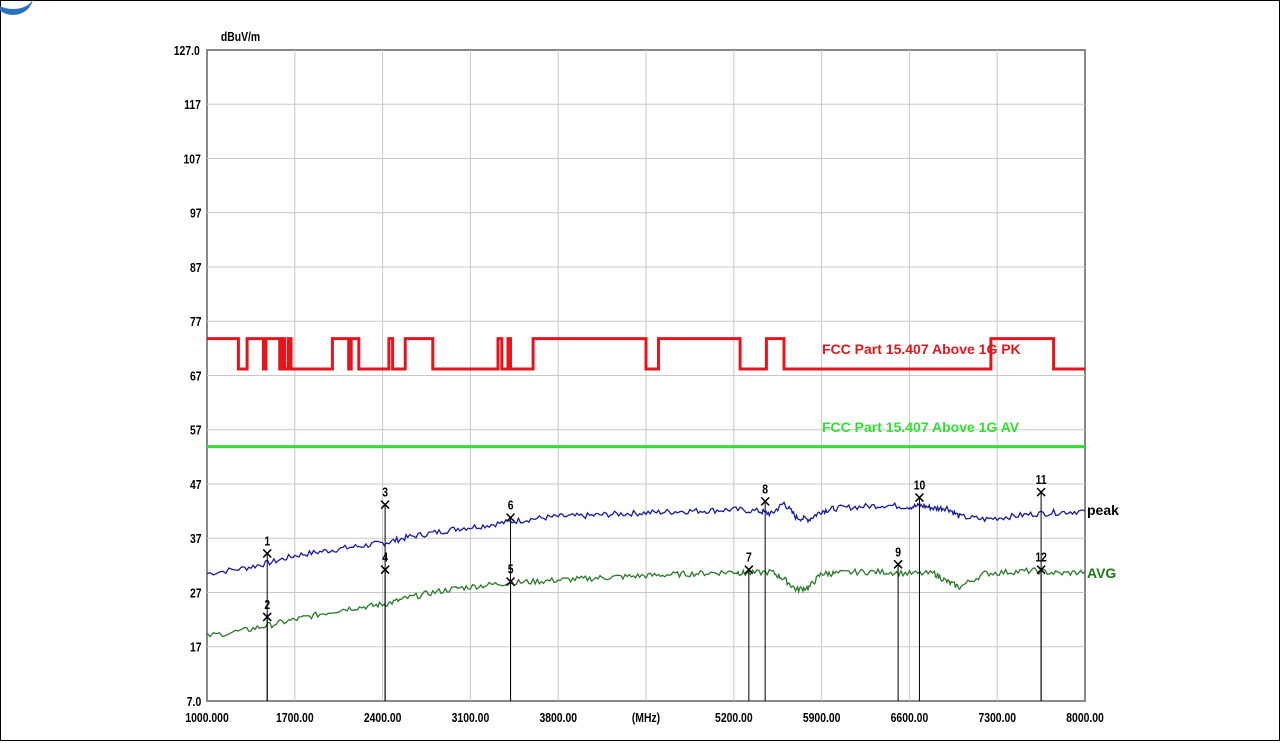 Image resolution: width=1282 pixels, height=743 pixels. What do you see at coordinates (734, 718) in the screenshot?
I see `x-tick-label: 5200.00` at bounding box center [734, 718].